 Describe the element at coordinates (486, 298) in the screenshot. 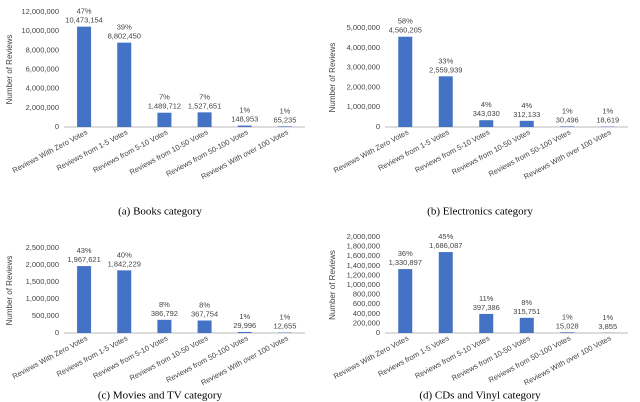

I see `percent-label: 11%` at that location.